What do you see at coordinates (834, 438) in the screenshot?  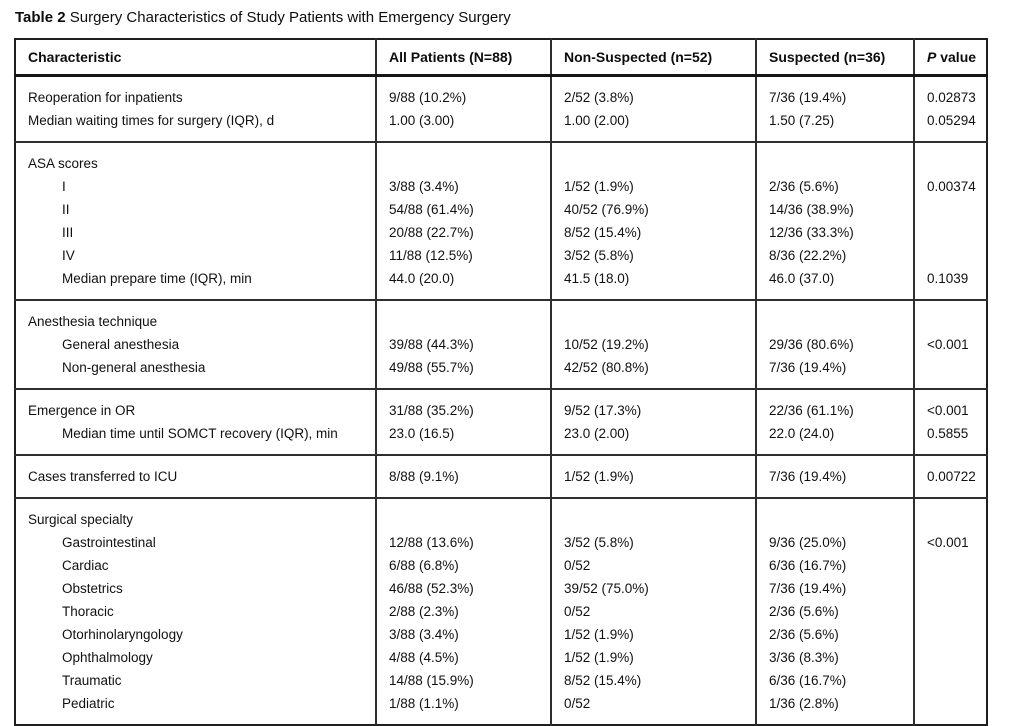 I see `suspected-cell: 22.0 (24.0)` at bounding box center [834, 438].